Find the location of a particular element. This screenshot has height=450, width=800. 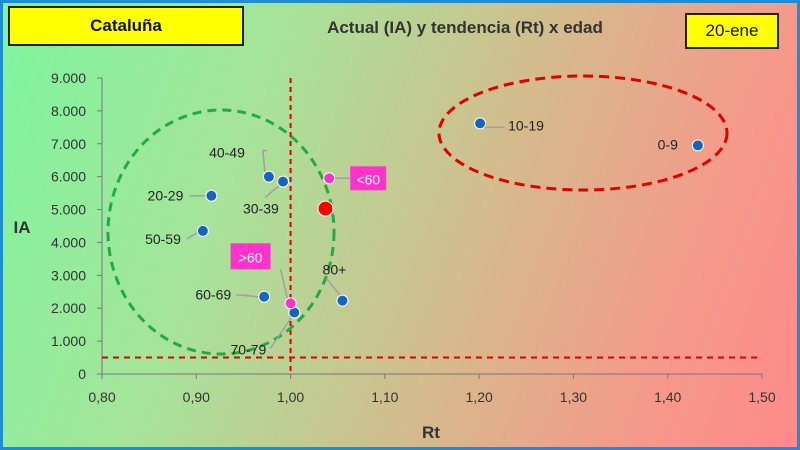

y-tick-label: 3.000 is located at coordinates (68, 275).